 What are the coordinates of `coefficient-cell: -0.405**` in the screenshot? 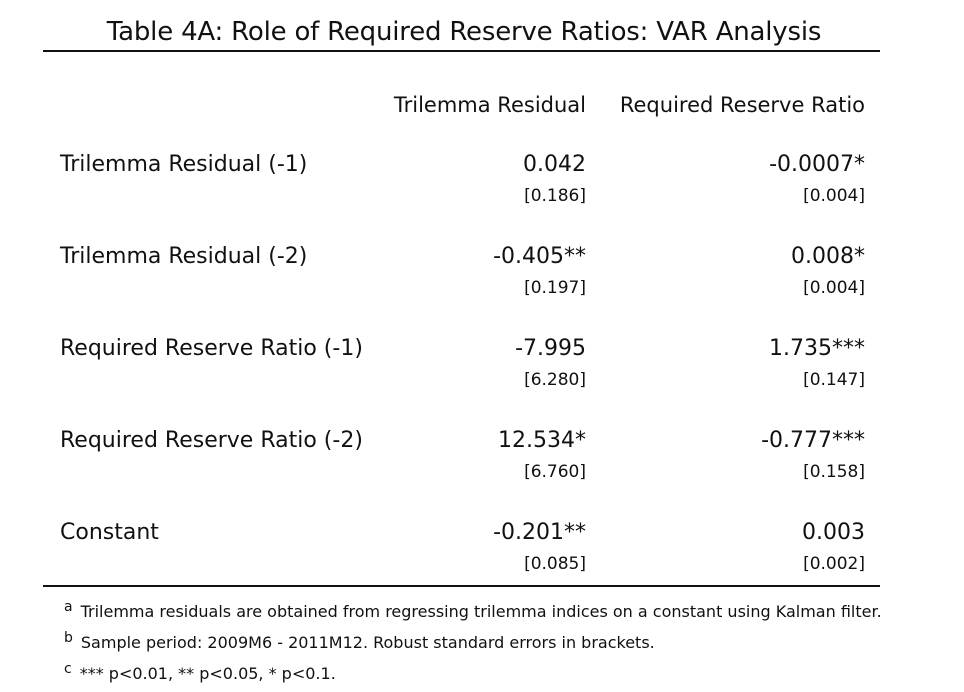 It's located at (539, 256).